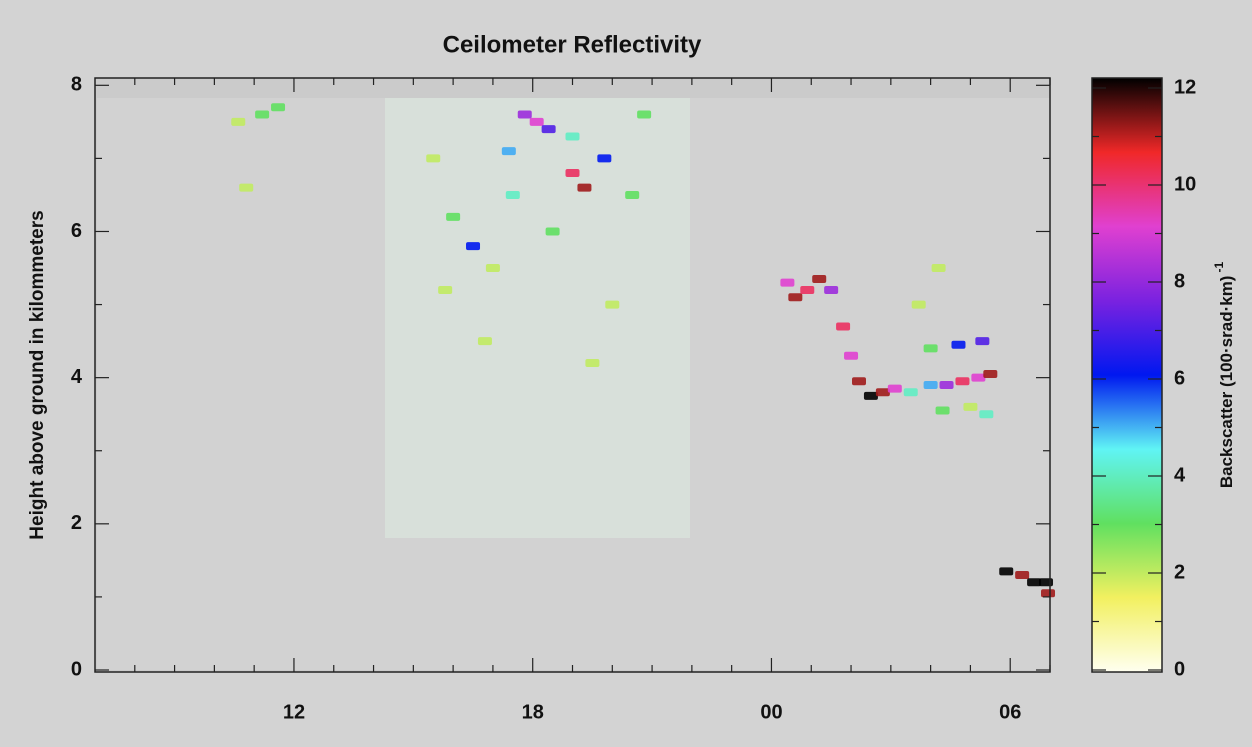 This screenshot has width=1252, height=747. Describe the element at coordinates (77, 377) in the screenshot. I see `y-tick-label: 4` at that location.